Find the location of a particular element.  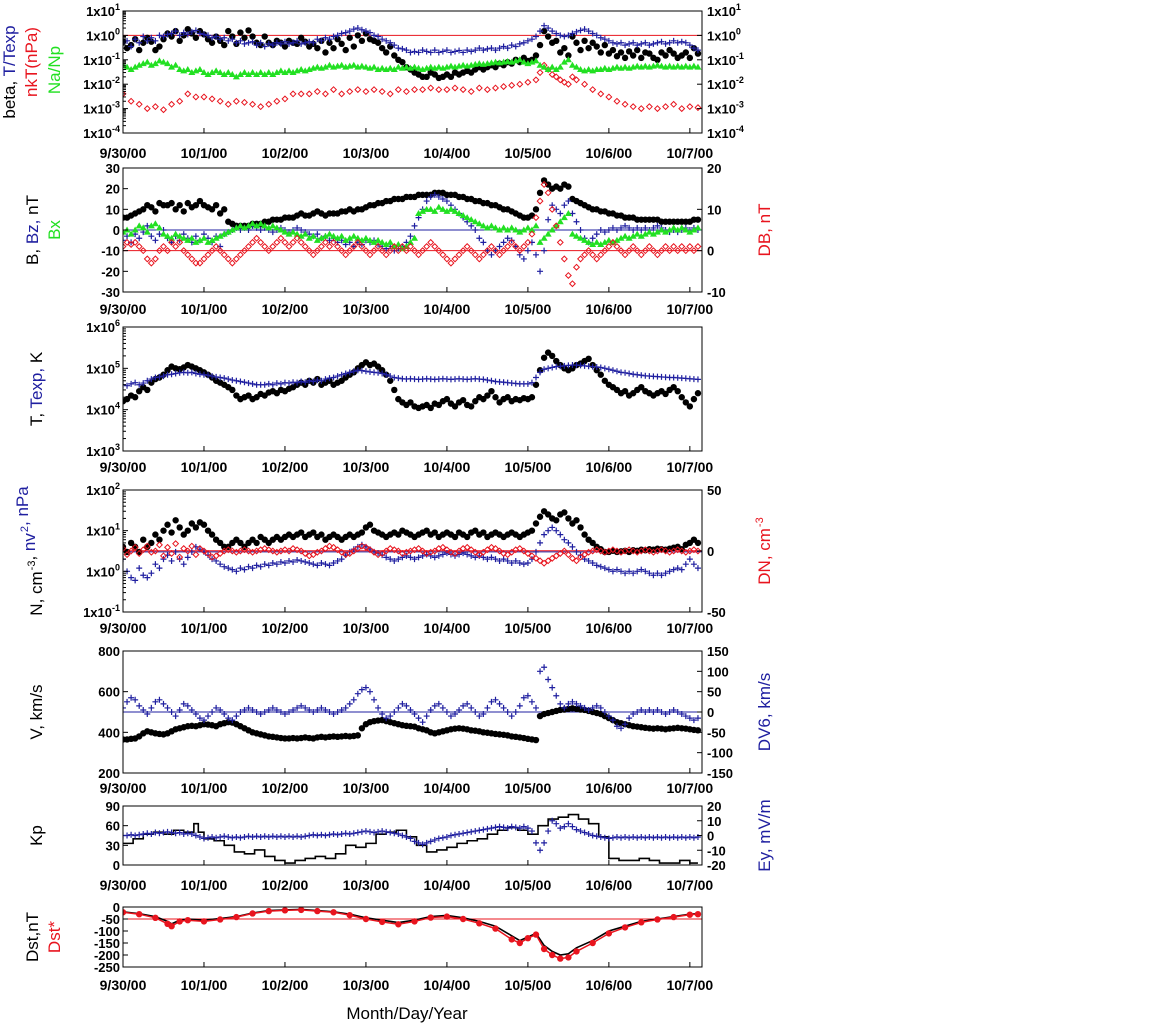

point-n is located at coordinates (151, 543).